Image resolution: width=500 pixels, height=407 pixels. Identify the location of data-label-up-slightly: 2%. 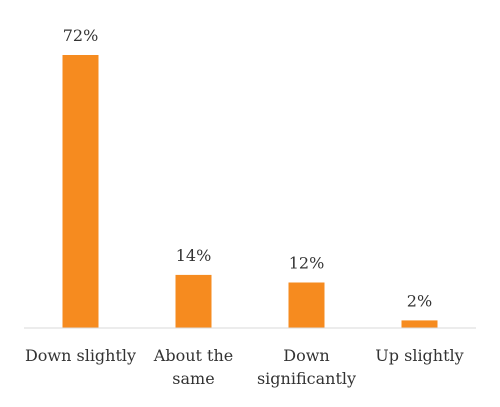
(419, 300).